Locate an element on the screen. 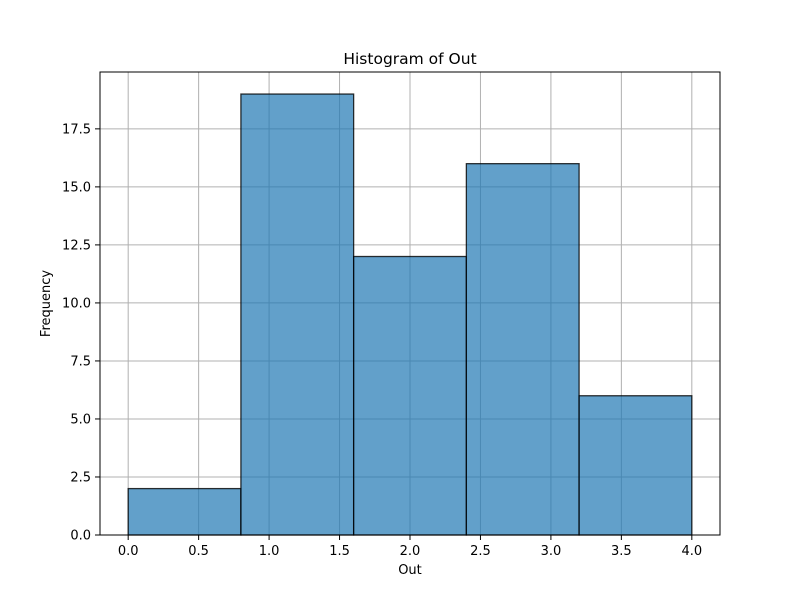 The height and width of the screenshot is (600, 800). y-tick-label: 5.0 is located at coordinates (80, 419).